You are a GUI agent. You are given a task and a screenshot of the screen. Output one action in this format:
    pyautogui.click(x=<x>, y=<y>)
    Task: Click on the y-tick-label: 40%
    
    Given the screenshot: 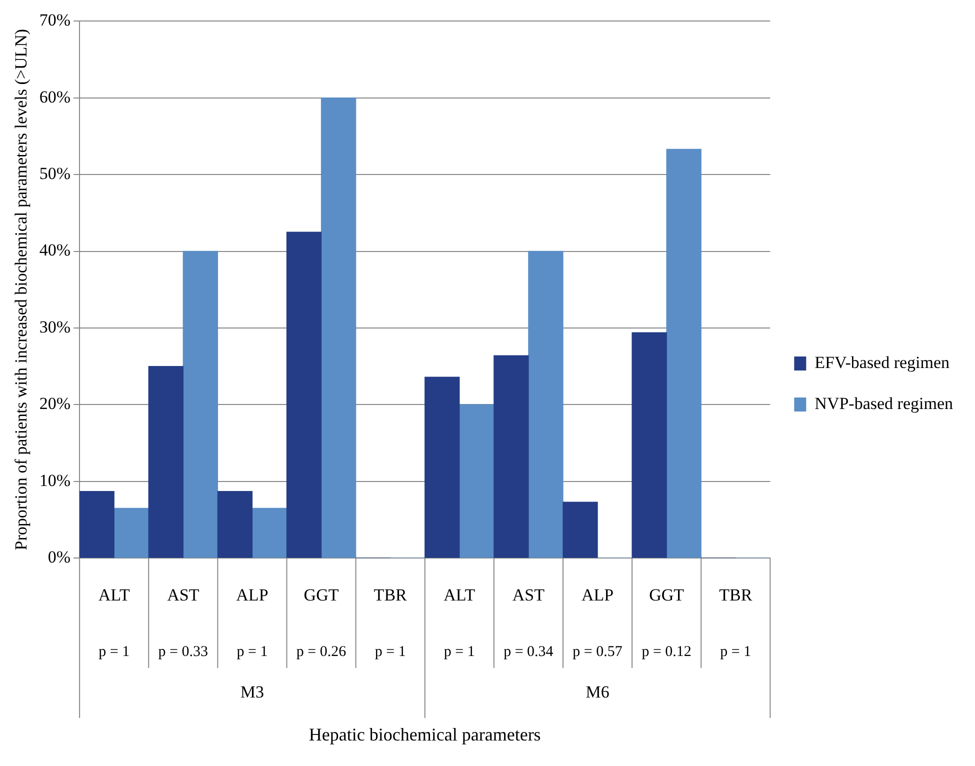 What is the action you would take?
    pyautogui.click(x=55, y=250)
    